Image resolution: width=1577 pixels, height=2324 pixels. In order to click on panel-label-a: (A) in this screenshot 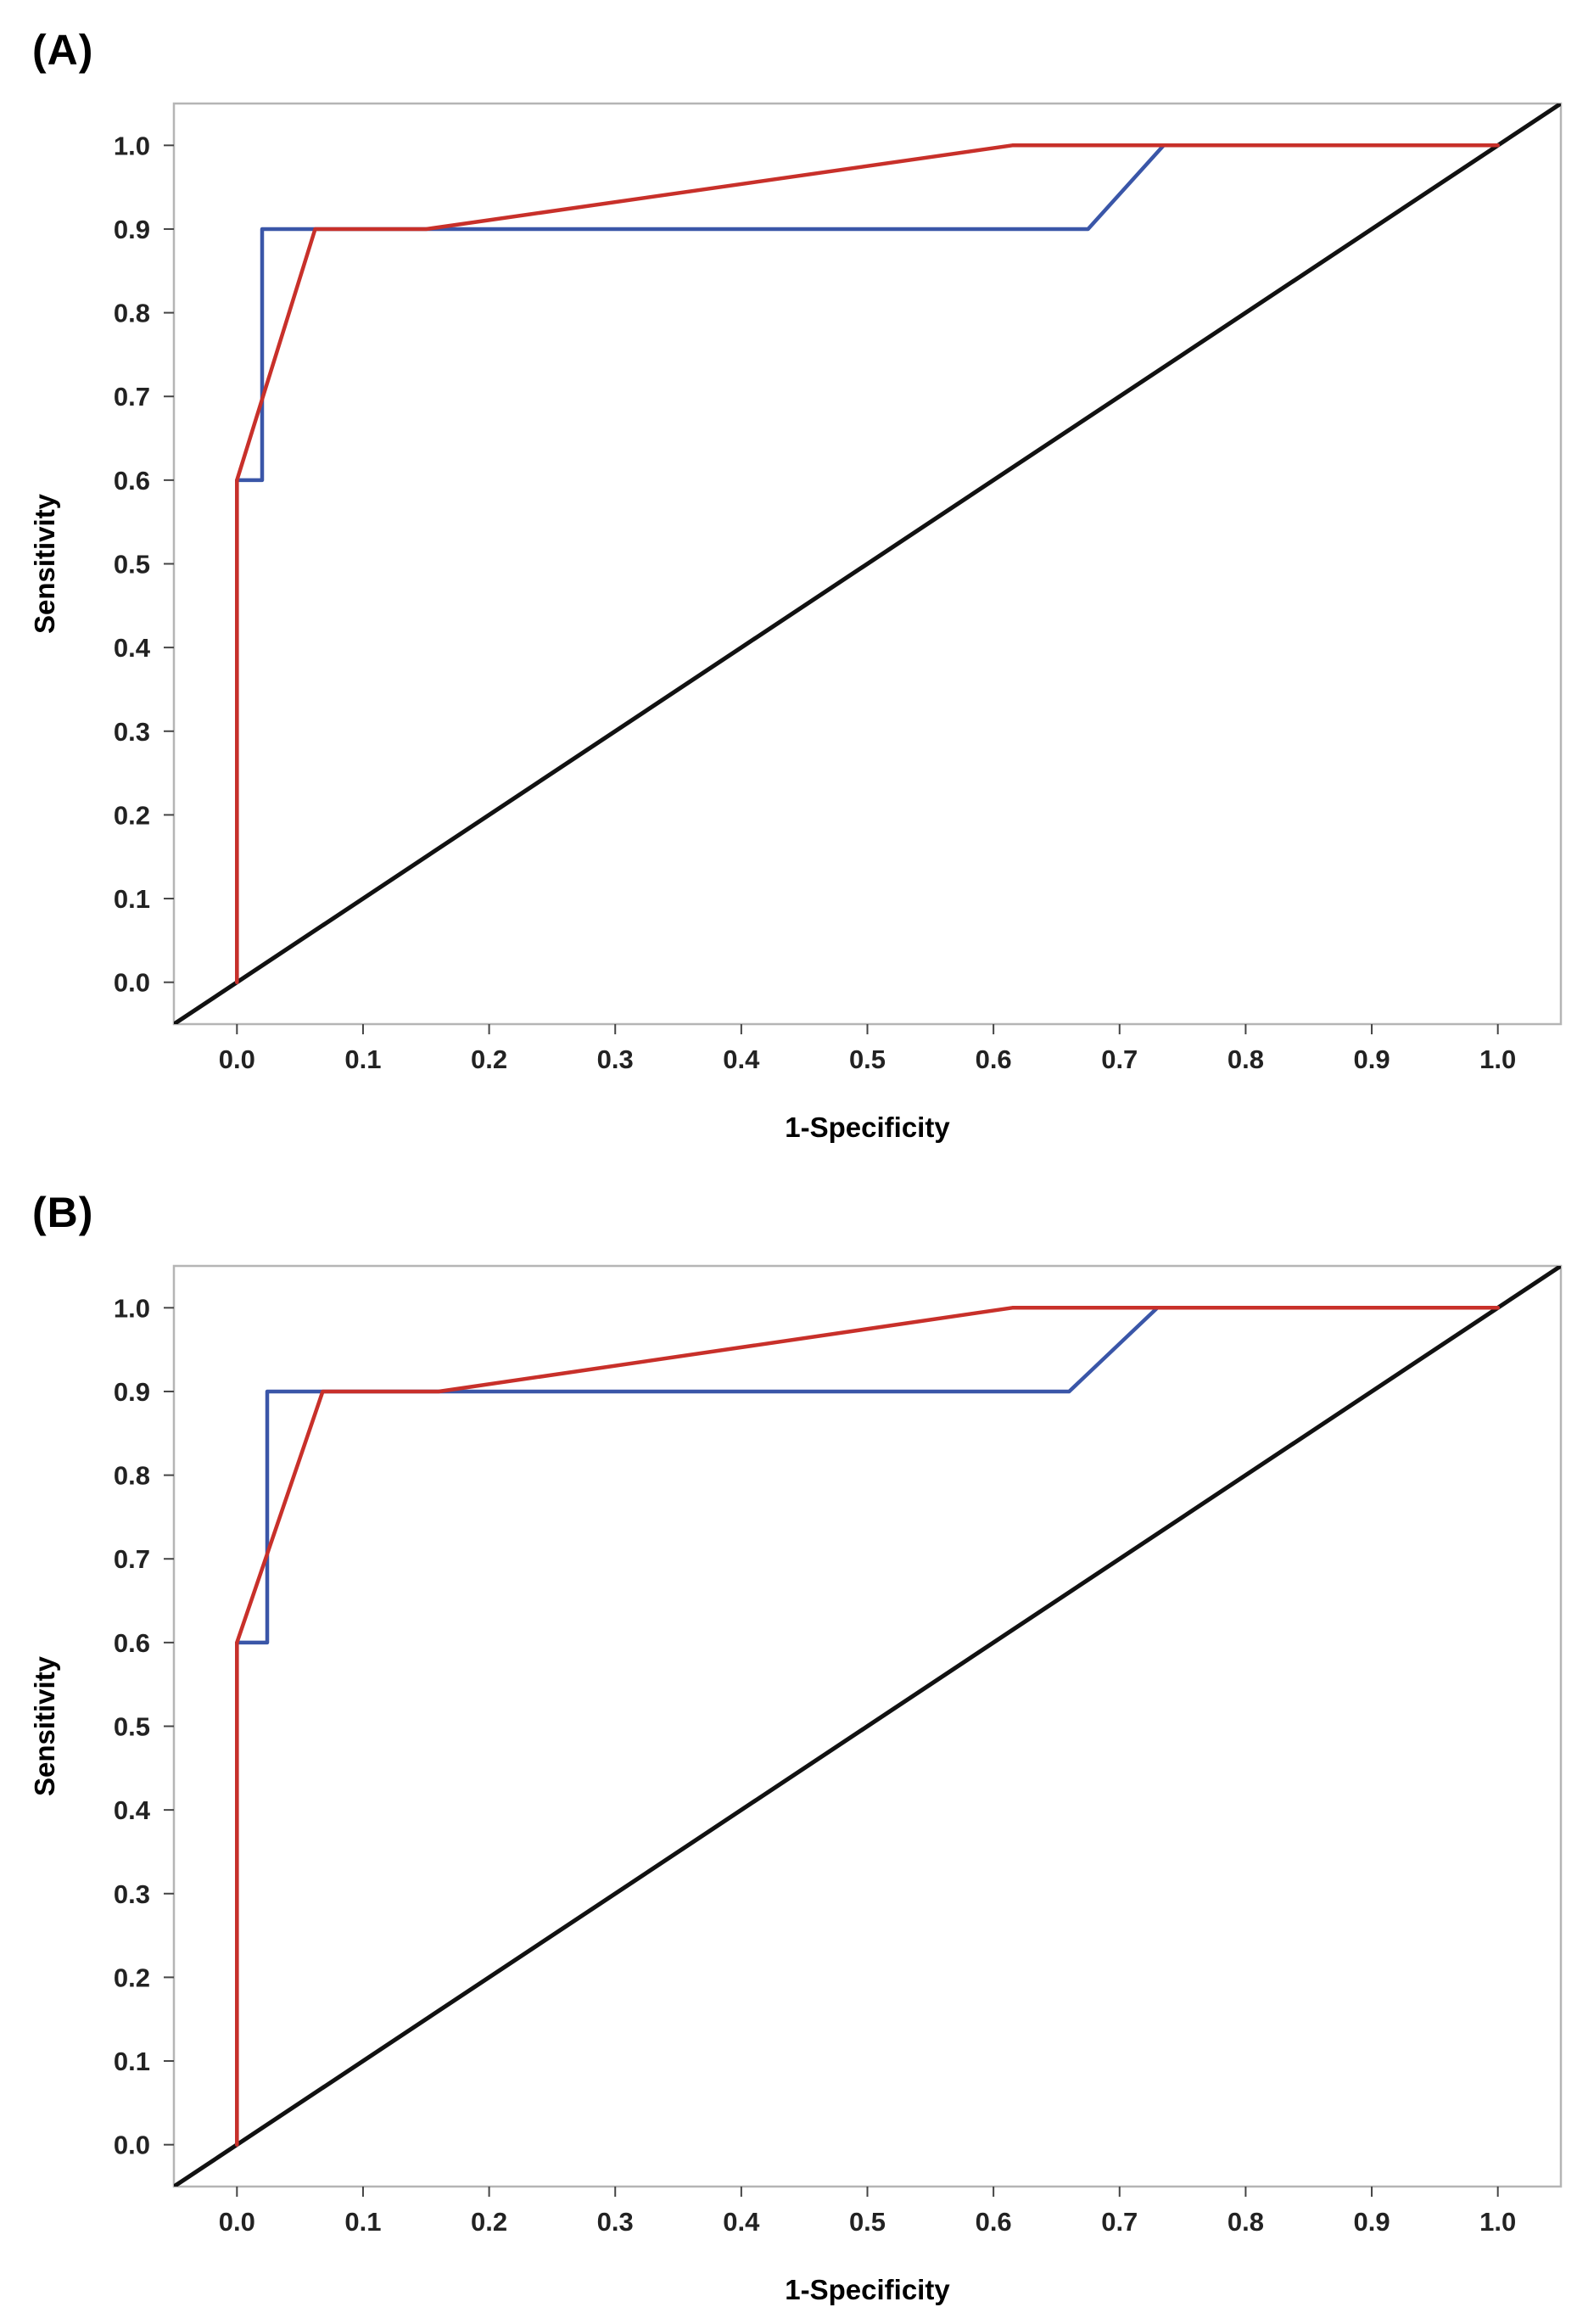, I will do `click(63, 50)`.